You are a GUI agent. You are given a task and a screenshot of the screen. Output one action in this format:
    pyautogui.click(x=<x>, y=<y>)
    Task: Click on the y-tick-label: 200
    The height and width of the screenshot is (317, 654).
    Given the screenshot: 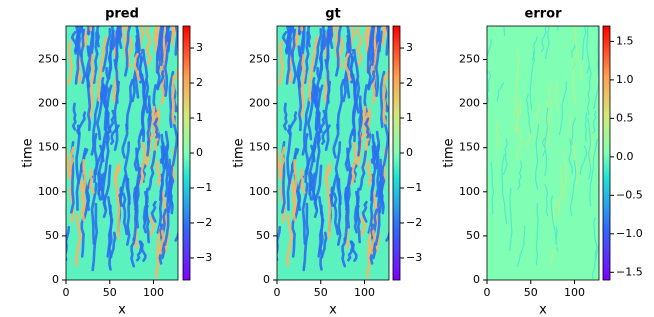 What is the action you would take?
    pyautogui.click(x=259, y=103)
    